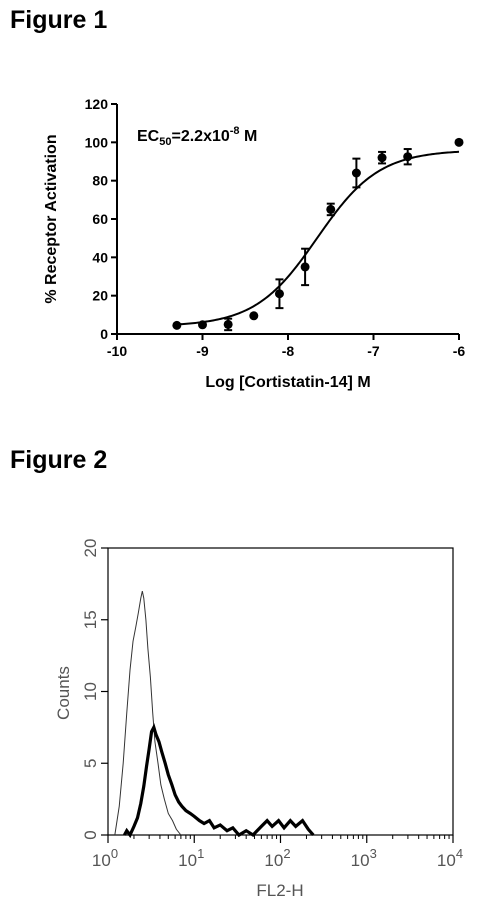 This screenshot has width=490, height=914. What do you see at coordinates (51, 218) in the screenshot?
I see `chart1-y-axis-label: % Receptor Activation` at bounding box center [51, 218].